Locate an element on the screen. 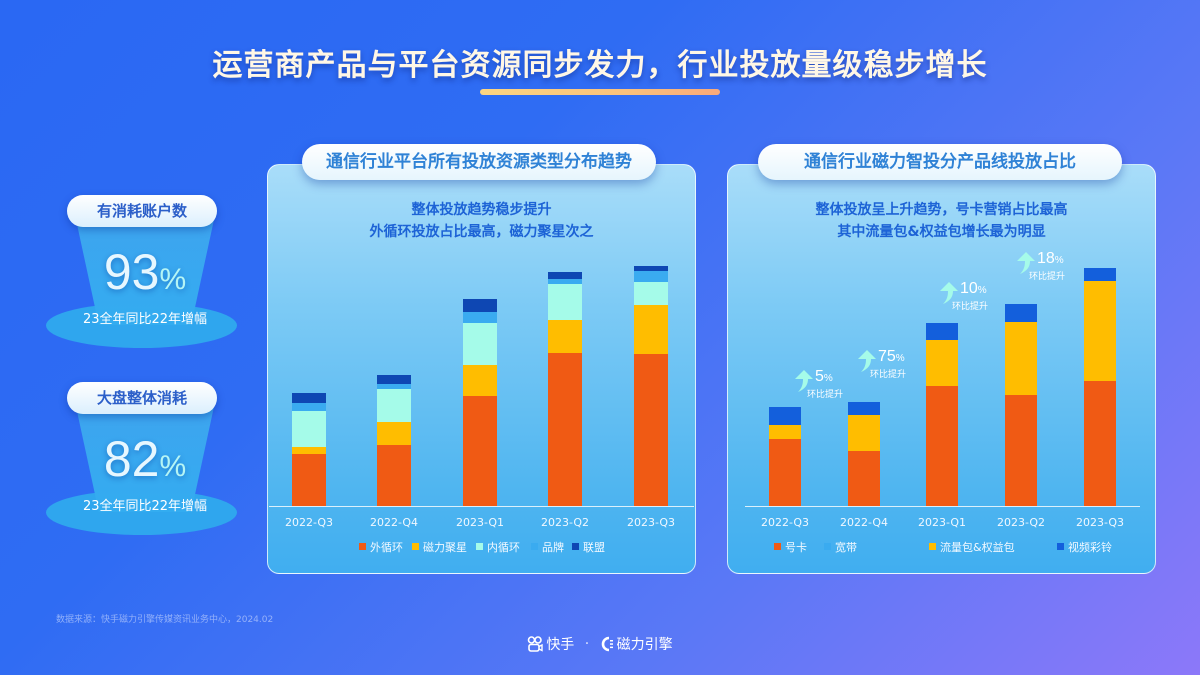 The width and height of the screenshot is (1200, 675). legend-item: 内循环 is located at coordinates (498, 547).